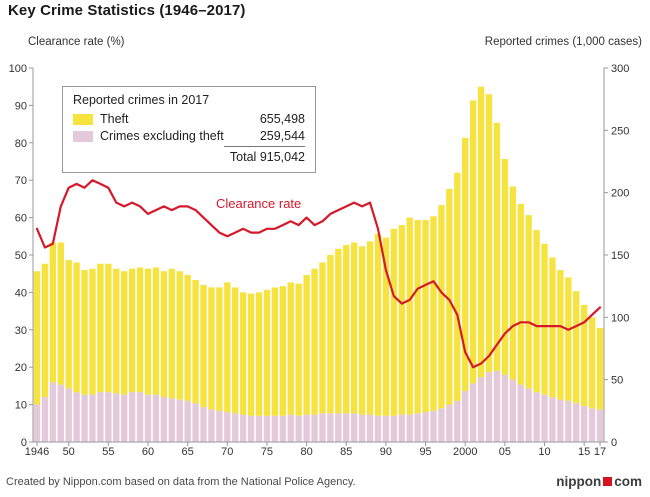 The image size is (650, 497). What do you see at coordinates (386, 452) in the screenshot?
I see `x-axis-tick-label: 90` at bounding box center [386, 452].